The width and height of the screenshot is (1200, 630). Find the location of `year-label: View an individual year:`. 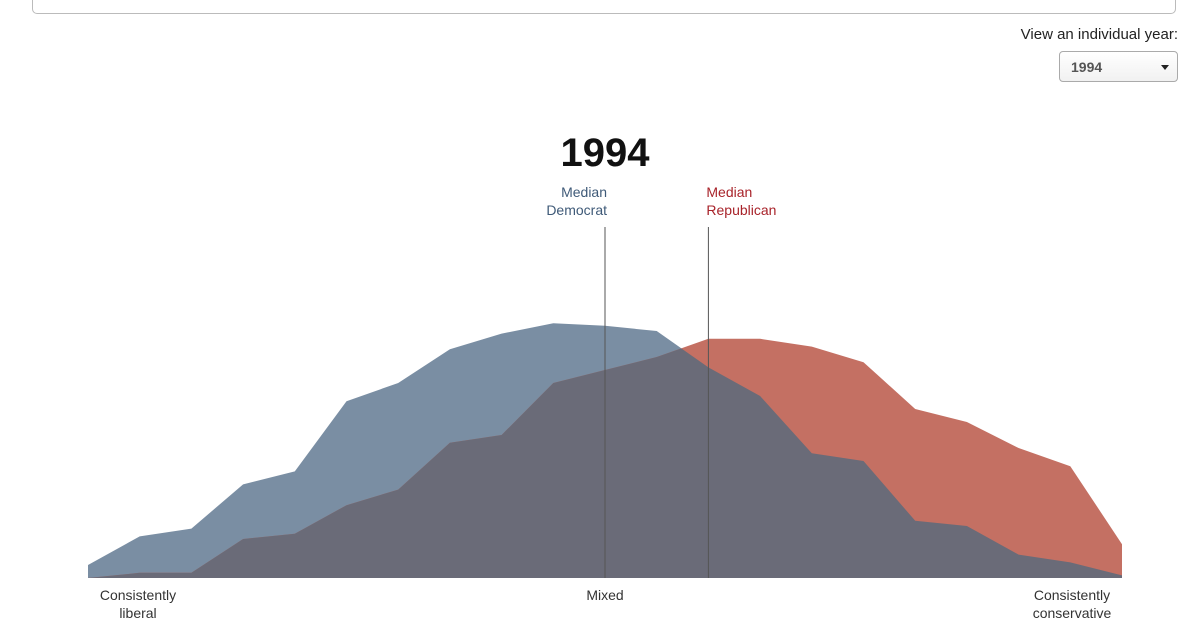

year-label: View an individual year: is located at coordinates (1099, 34).